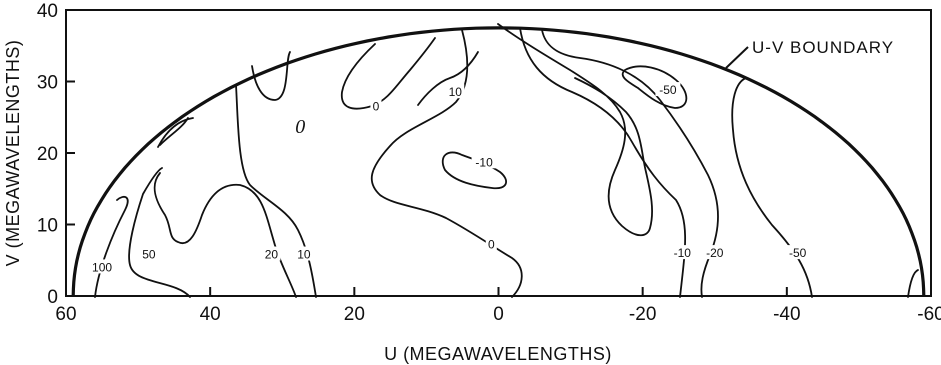 The image size is (941, 365). I want to click on contour-label: 100, so click(102, 267).